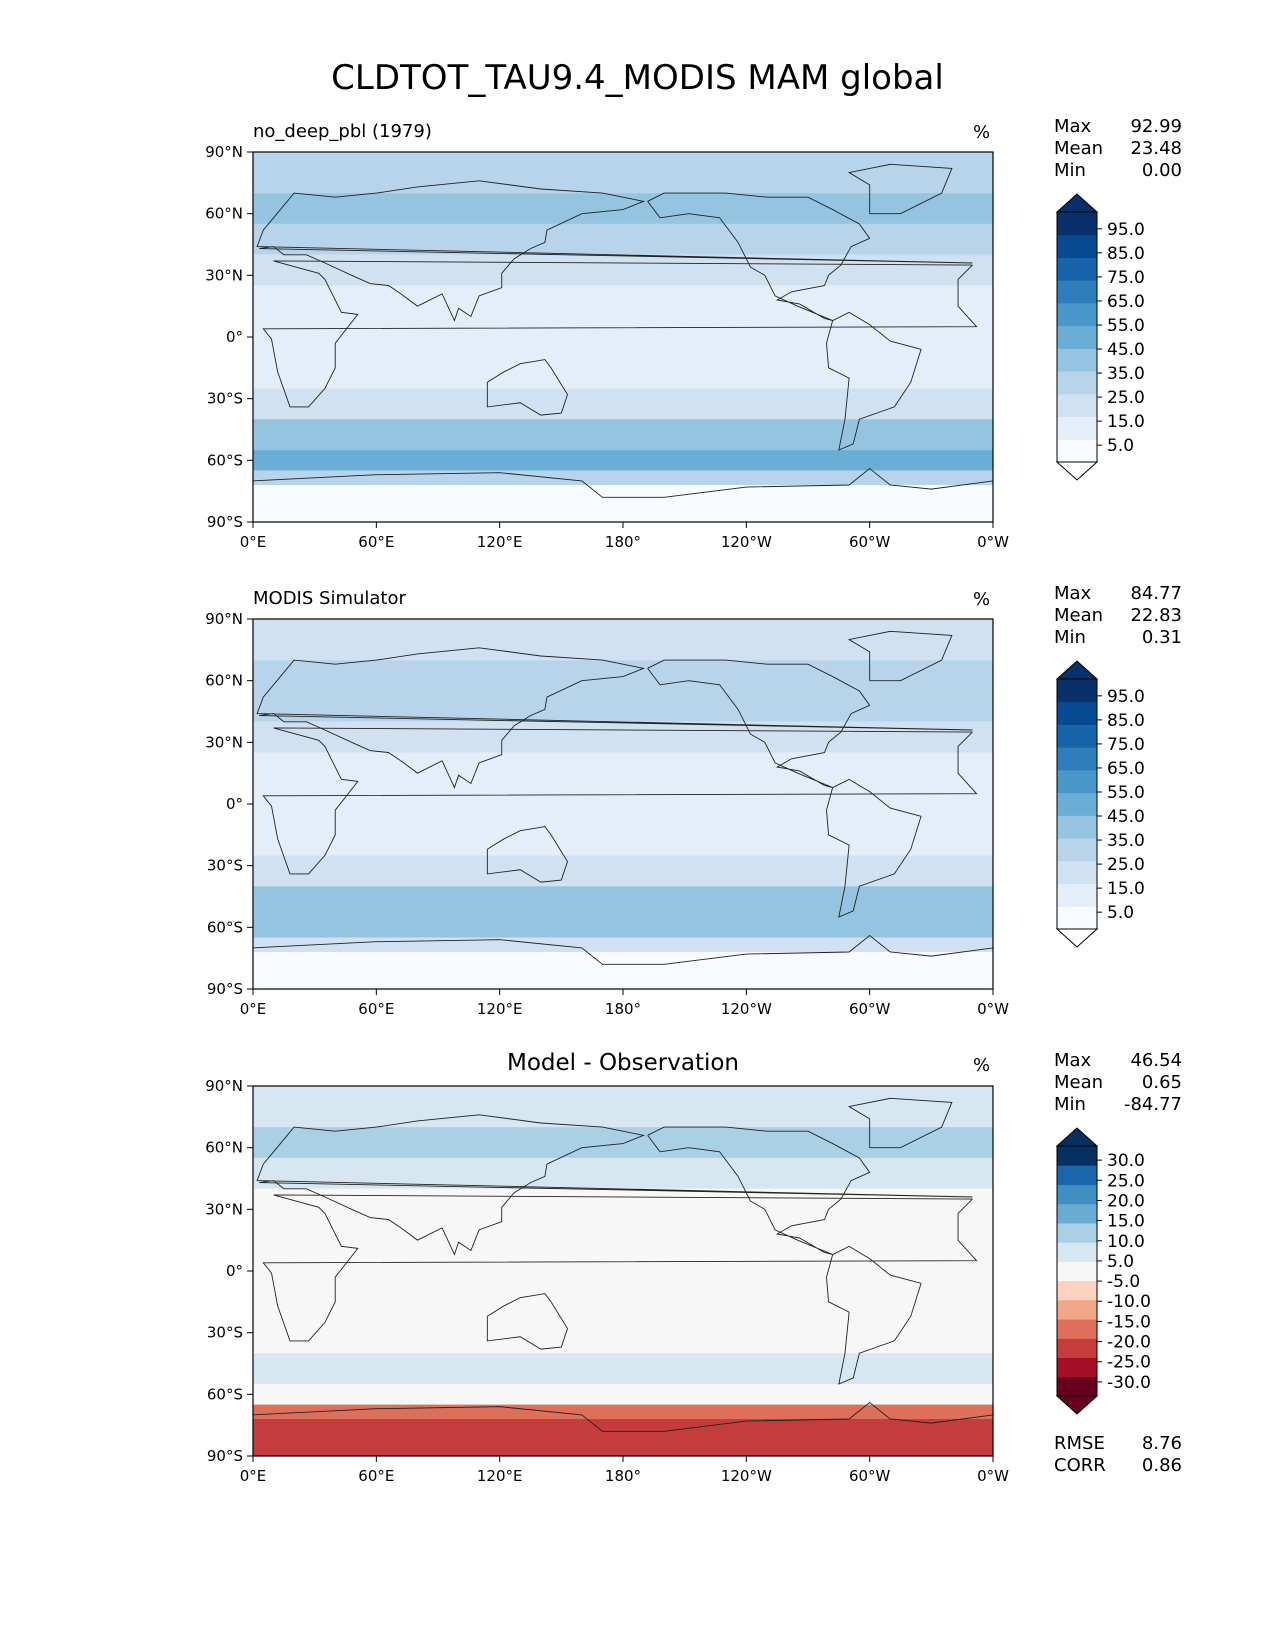  What do you see at coordinates (1129, 1322) in the screenshot?
I see `colorbar-tick-label: -15.0` at bounding box center [1129, 1322].